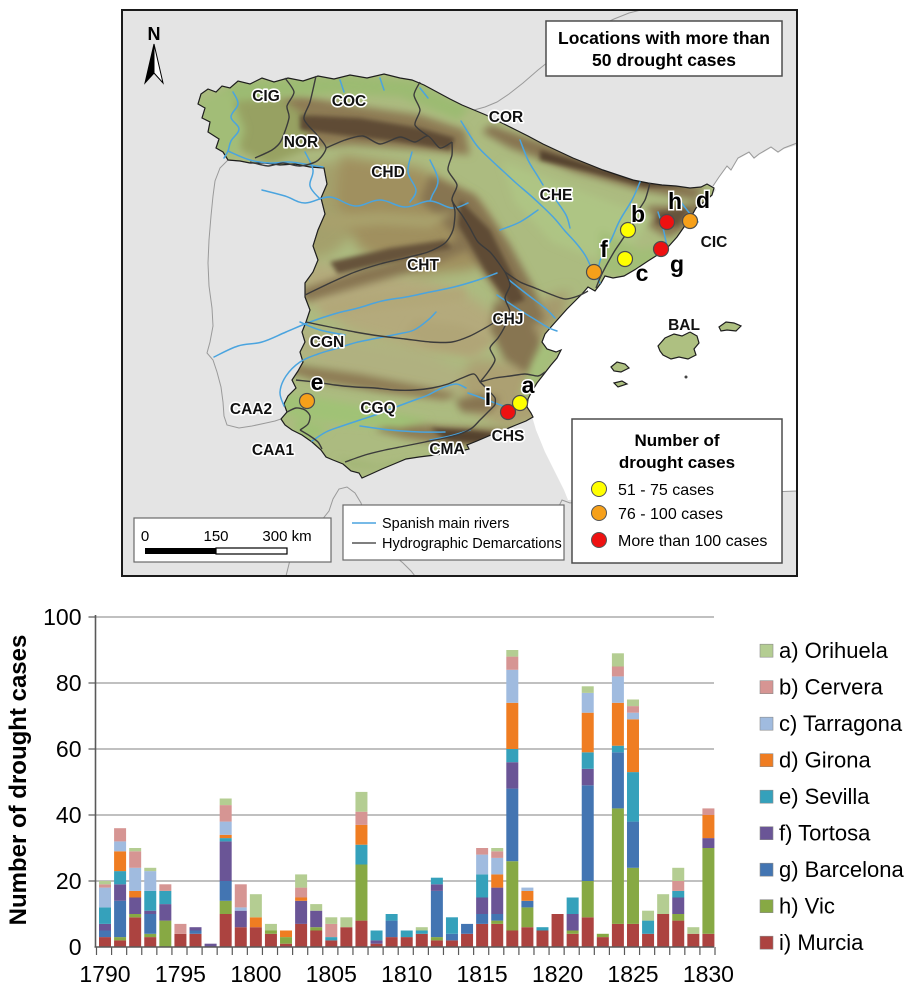 Image resolution: width=922 pixels, height=996 pixels. I want to click on svg-text: g) Barcelona, so click(842, 869).